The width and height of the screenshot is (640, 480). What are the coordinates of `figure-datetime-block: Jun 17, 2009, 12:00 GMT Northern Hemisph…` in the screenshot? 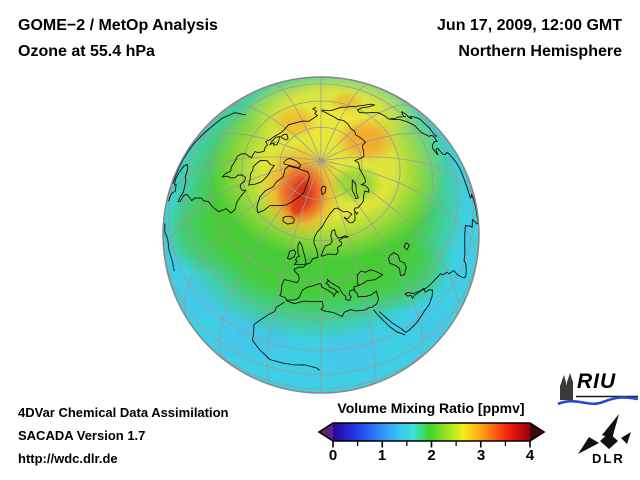 It's located at (529, 39).